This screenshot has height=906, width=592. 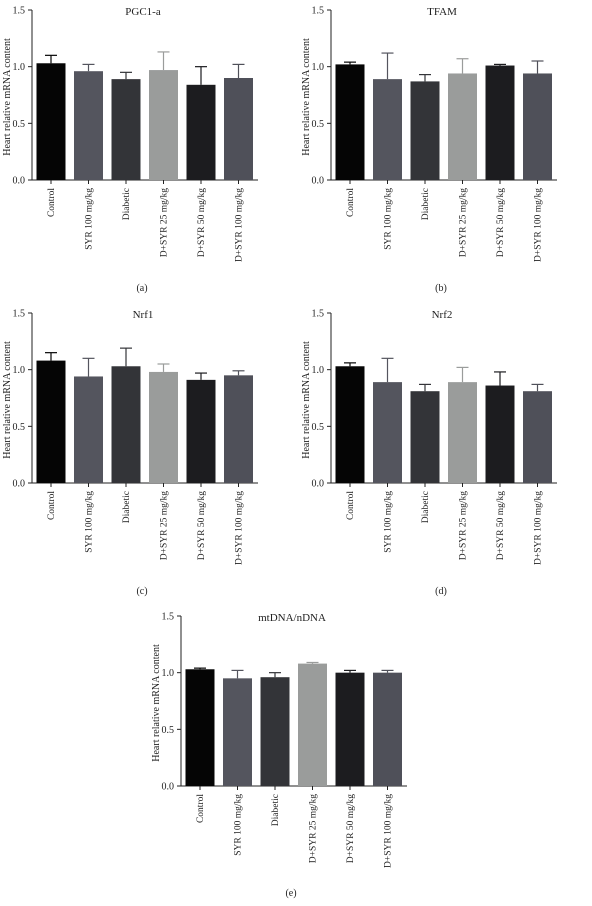 I want to click on panel-label: (c), so click(x=141, y=591).